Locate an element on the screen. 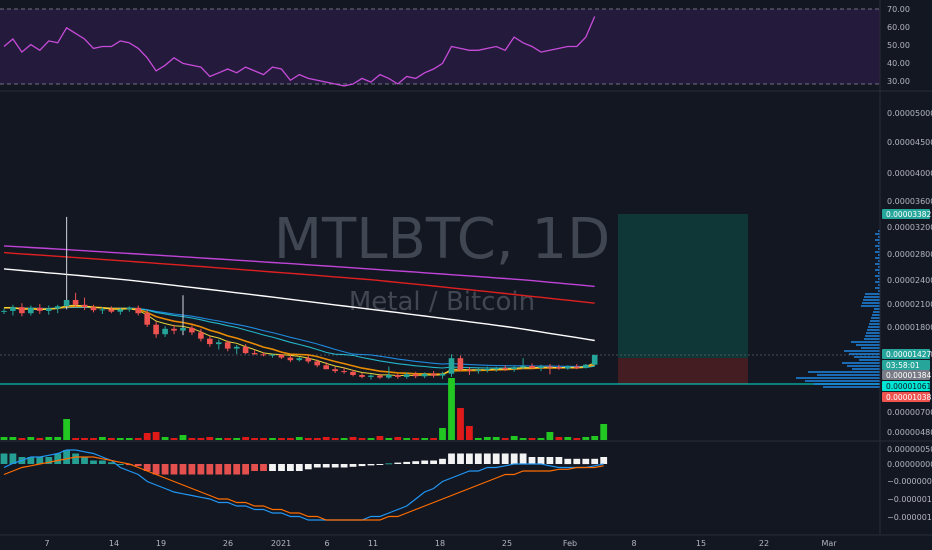 The height and width of the screenshot is (550, 932). rsi-line is located at coordinates (299, 51).